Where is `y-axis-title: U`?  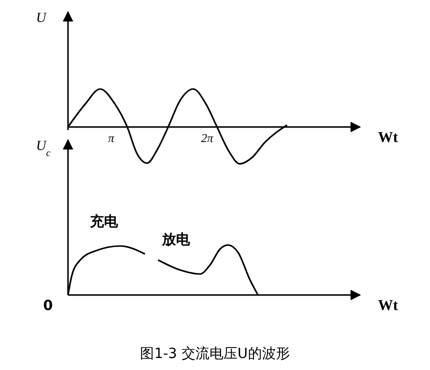 y-axis-title: U is located at coordinates (41, 18).